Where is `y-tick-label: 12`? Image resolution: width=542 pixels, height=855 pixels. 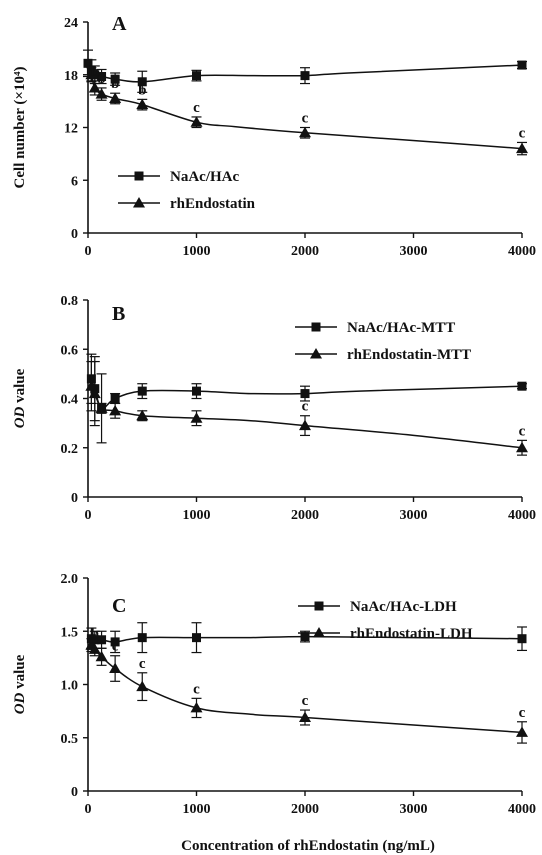 y-tick-label: 12 is located at coordinates (71, 129).